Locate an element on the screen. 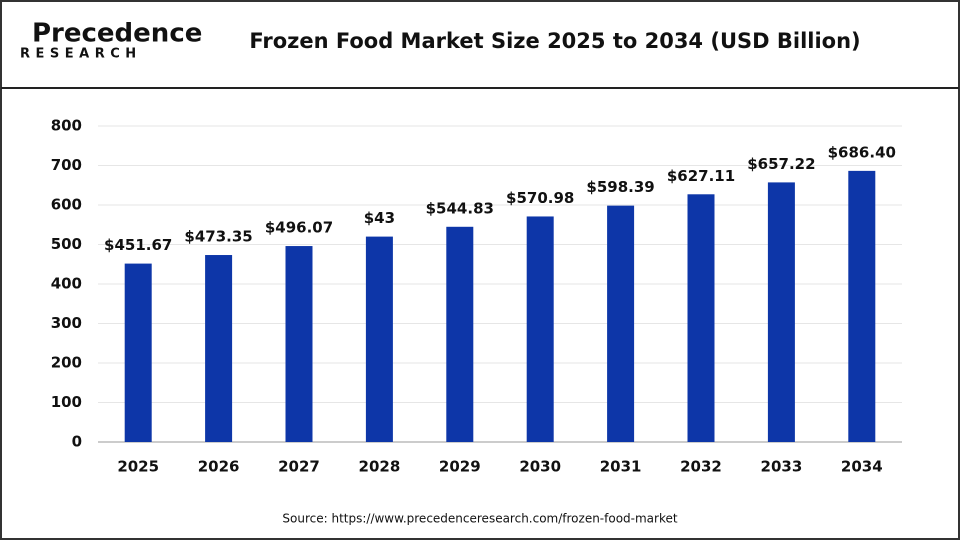 This screenshot has height=540, width=960. value-label: $451.67 is located at coordinates (138, 245).